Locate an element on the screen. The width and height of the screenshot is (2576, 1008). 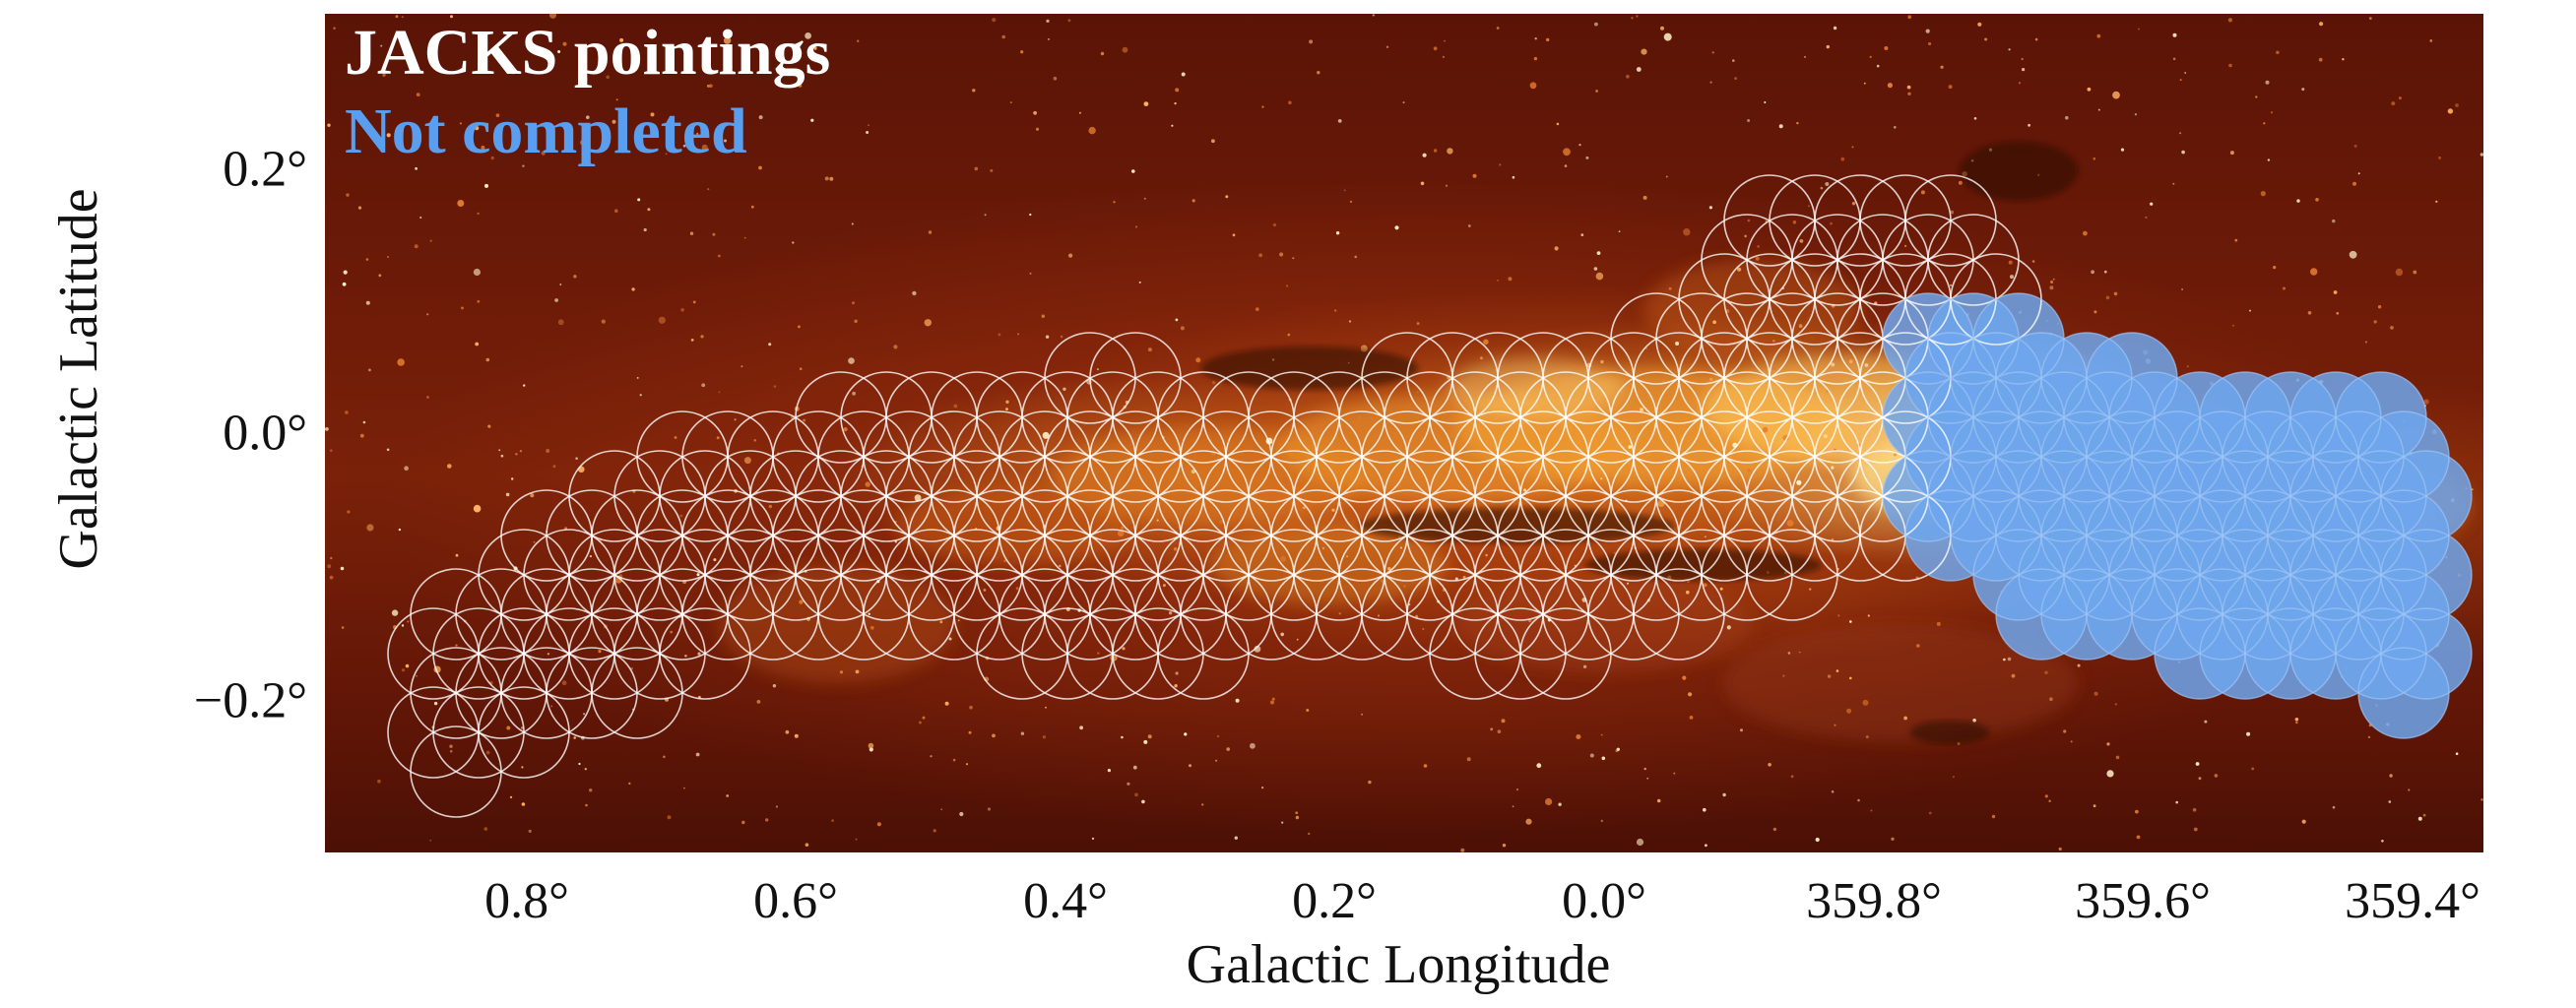
x-axis-label: Galactic Longitude is located at coordinates (1398, 964).